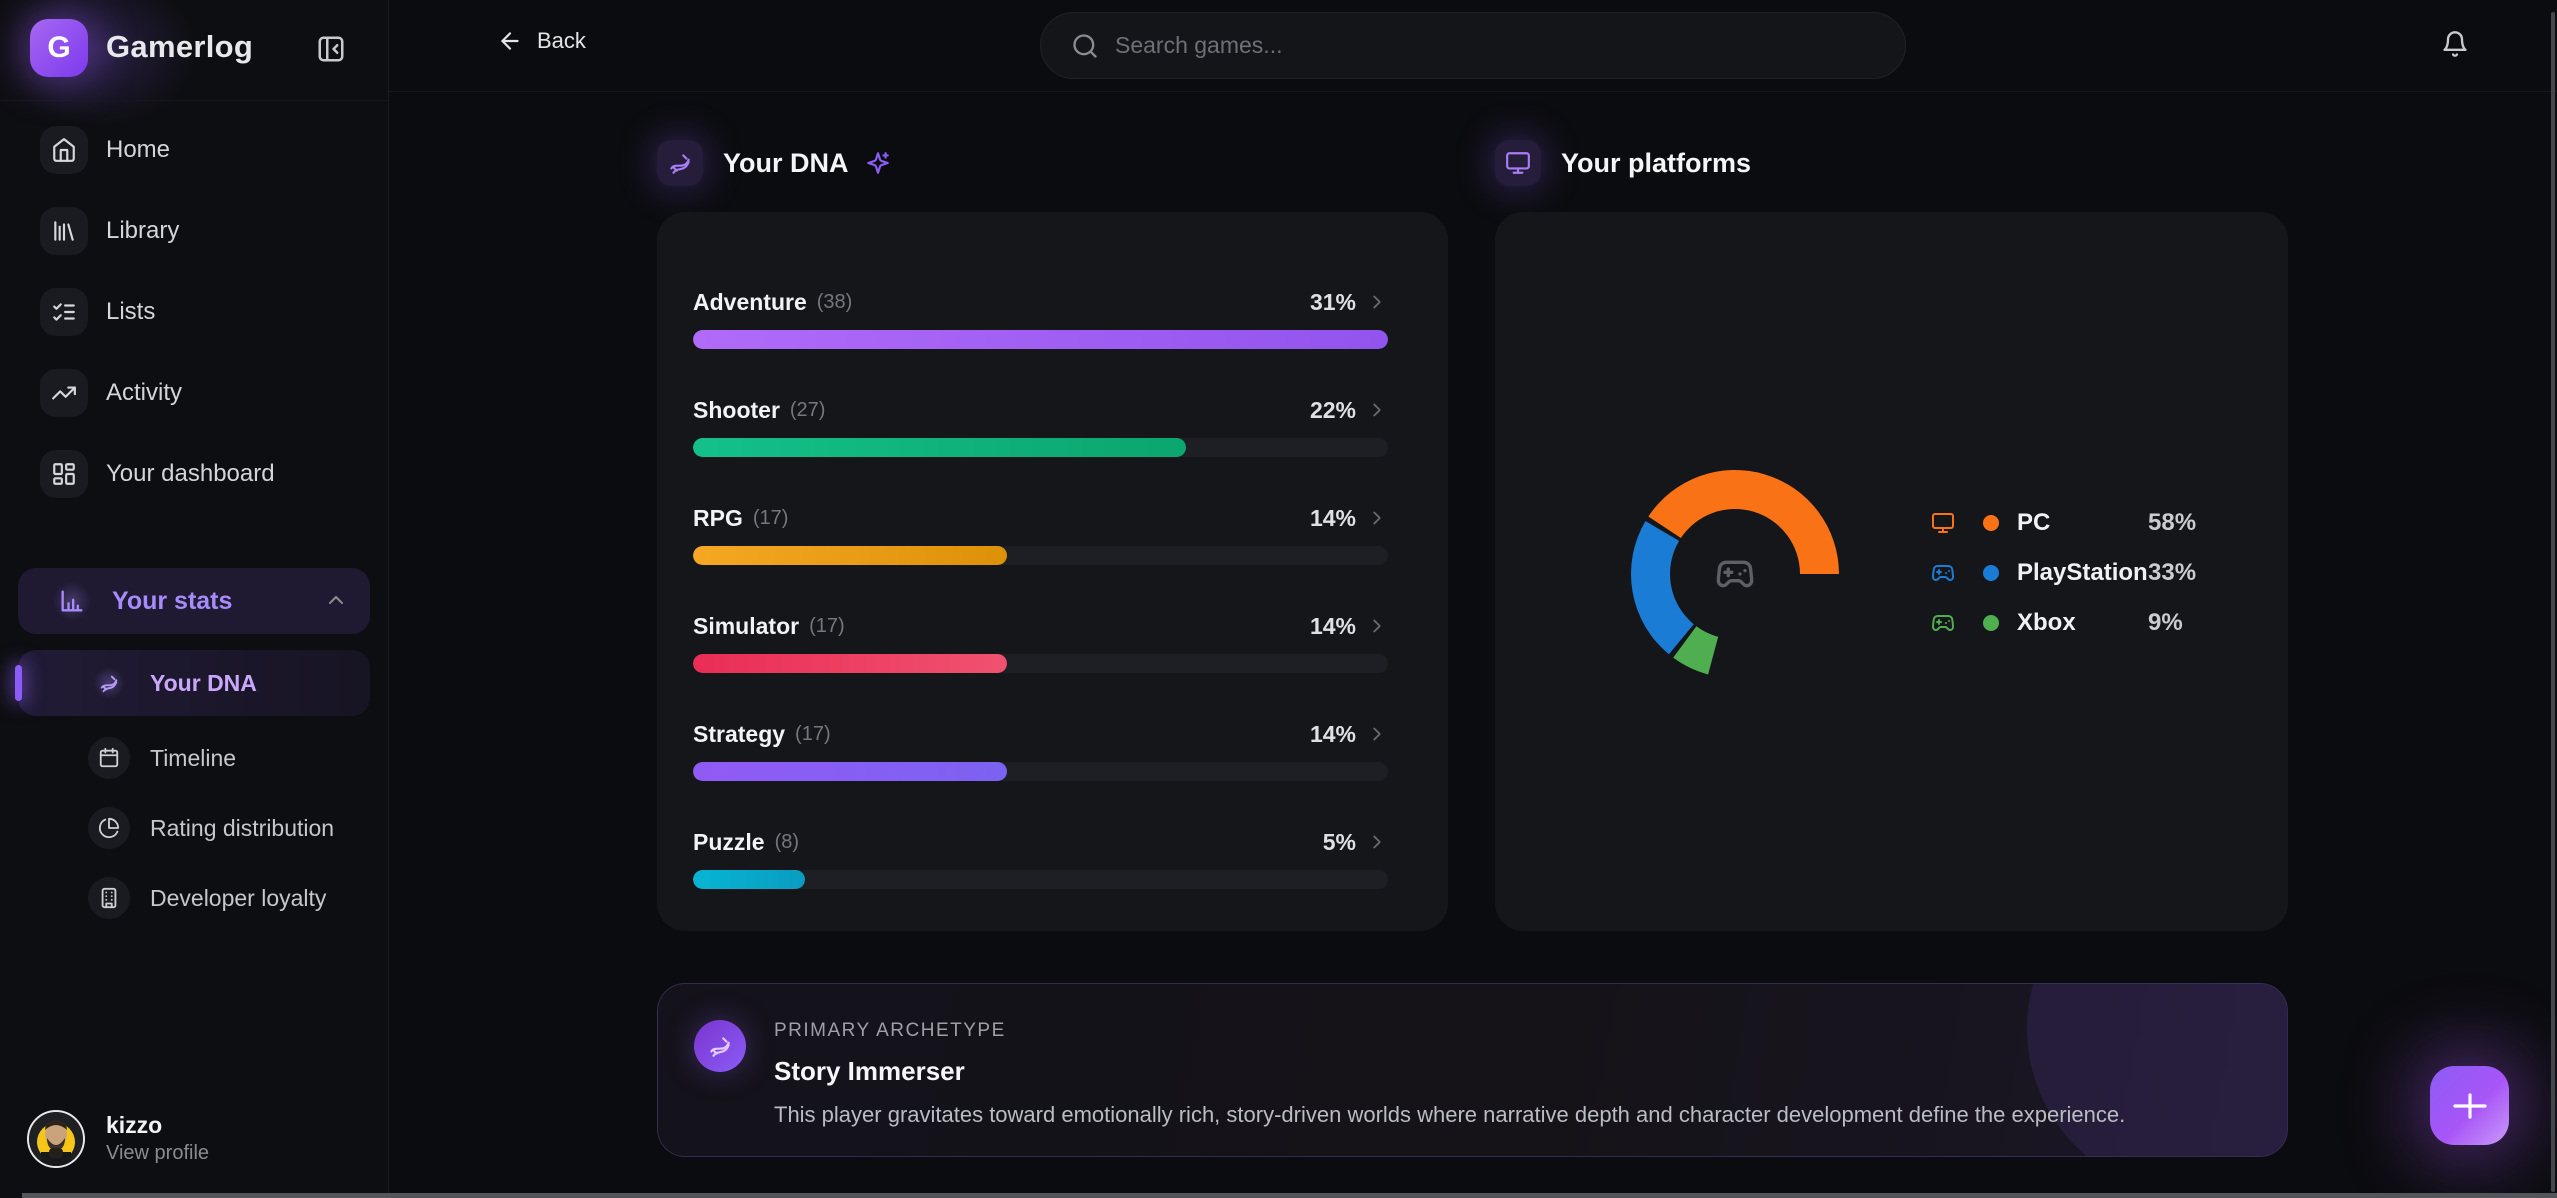  I want to click on home-icon, so click(64, 150).